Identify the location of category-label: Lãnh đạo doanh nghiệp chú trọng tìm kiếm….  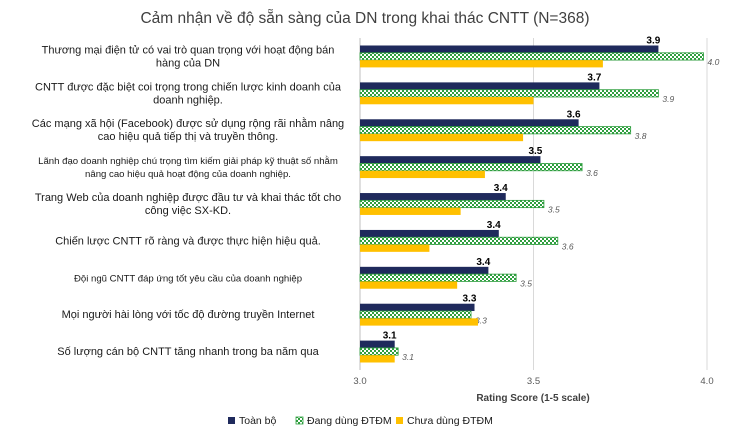
(188, 161).